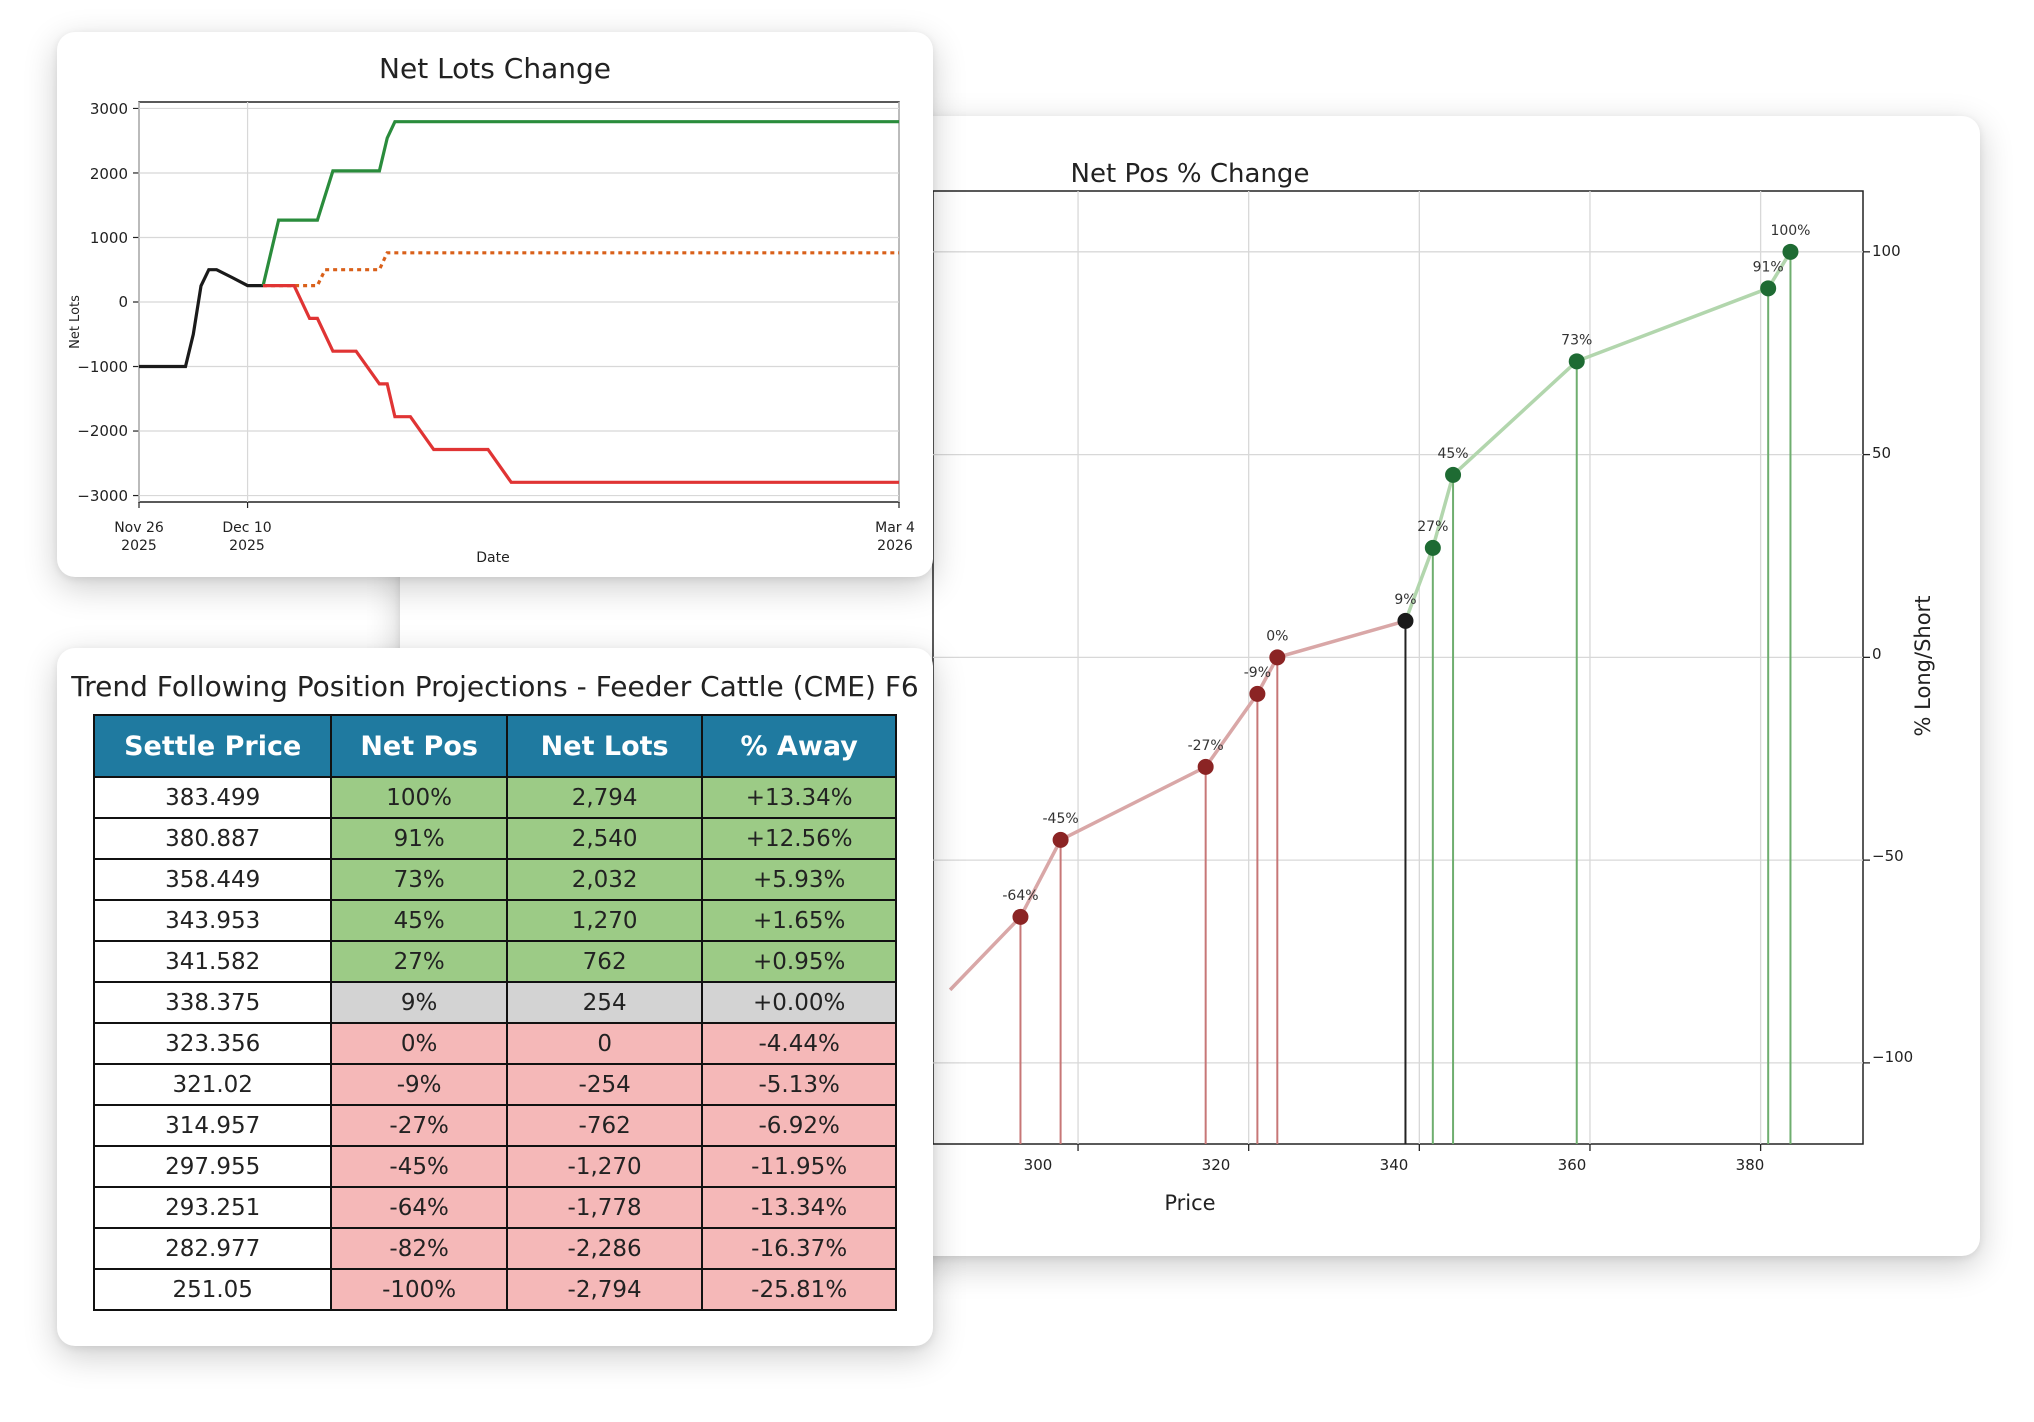  Describe the element at coordinates (1190, 174) in the screenshot. I see `net-pos-chart-title: Net Pos % Change` at that location.